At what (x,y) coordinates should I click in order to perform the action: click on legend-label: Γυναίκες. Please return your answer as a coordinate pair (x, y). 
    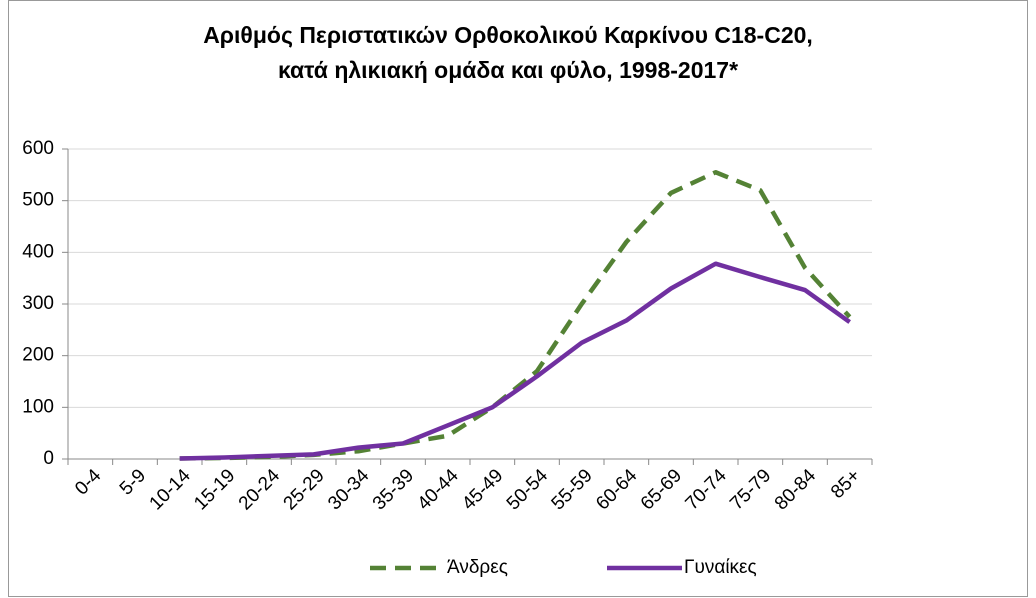
    Looking at the image, I should click on (720, 567).